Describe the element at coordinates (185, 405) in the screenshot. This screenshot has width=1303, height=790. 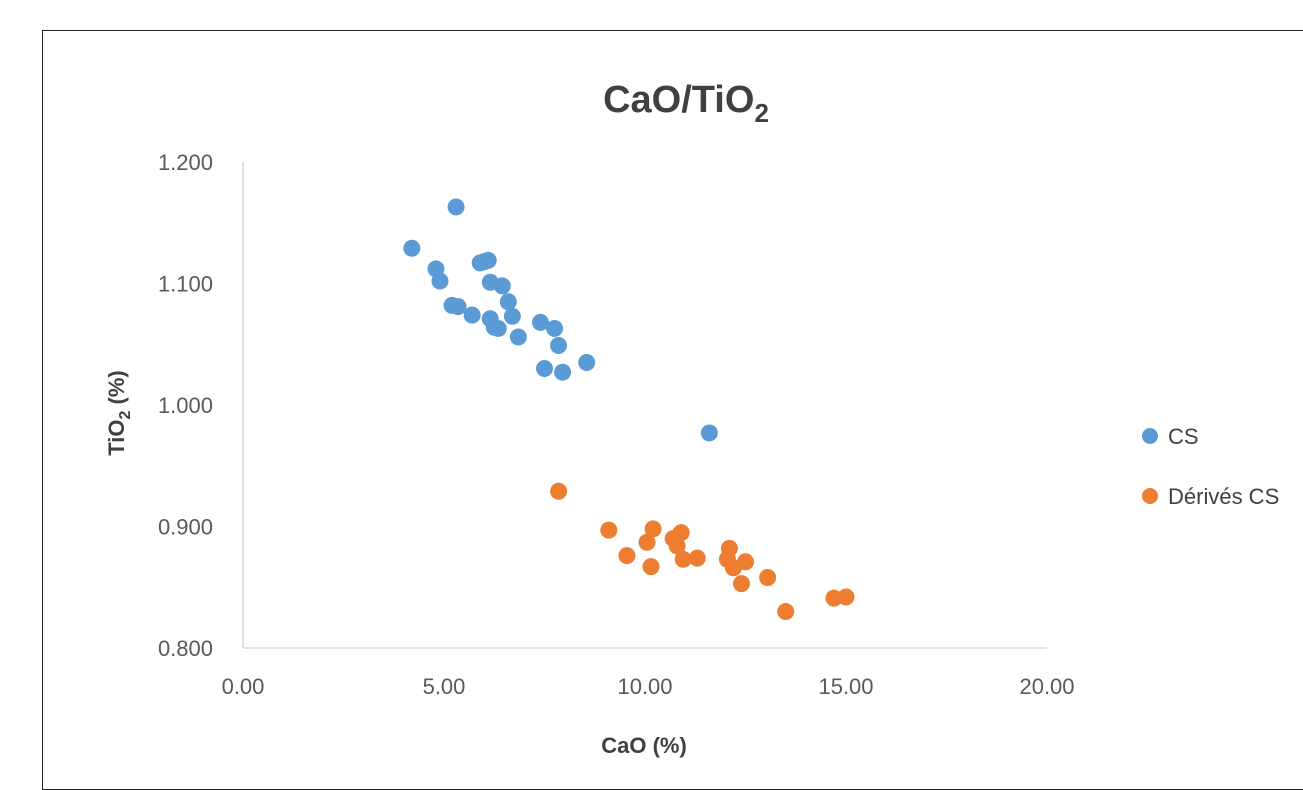
I see `y-tick-label: 1.000` at that location.